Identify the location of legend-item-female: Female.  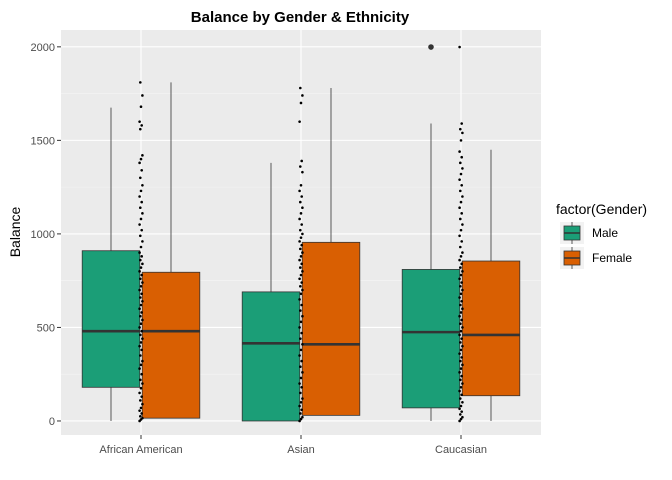
(596, 258).